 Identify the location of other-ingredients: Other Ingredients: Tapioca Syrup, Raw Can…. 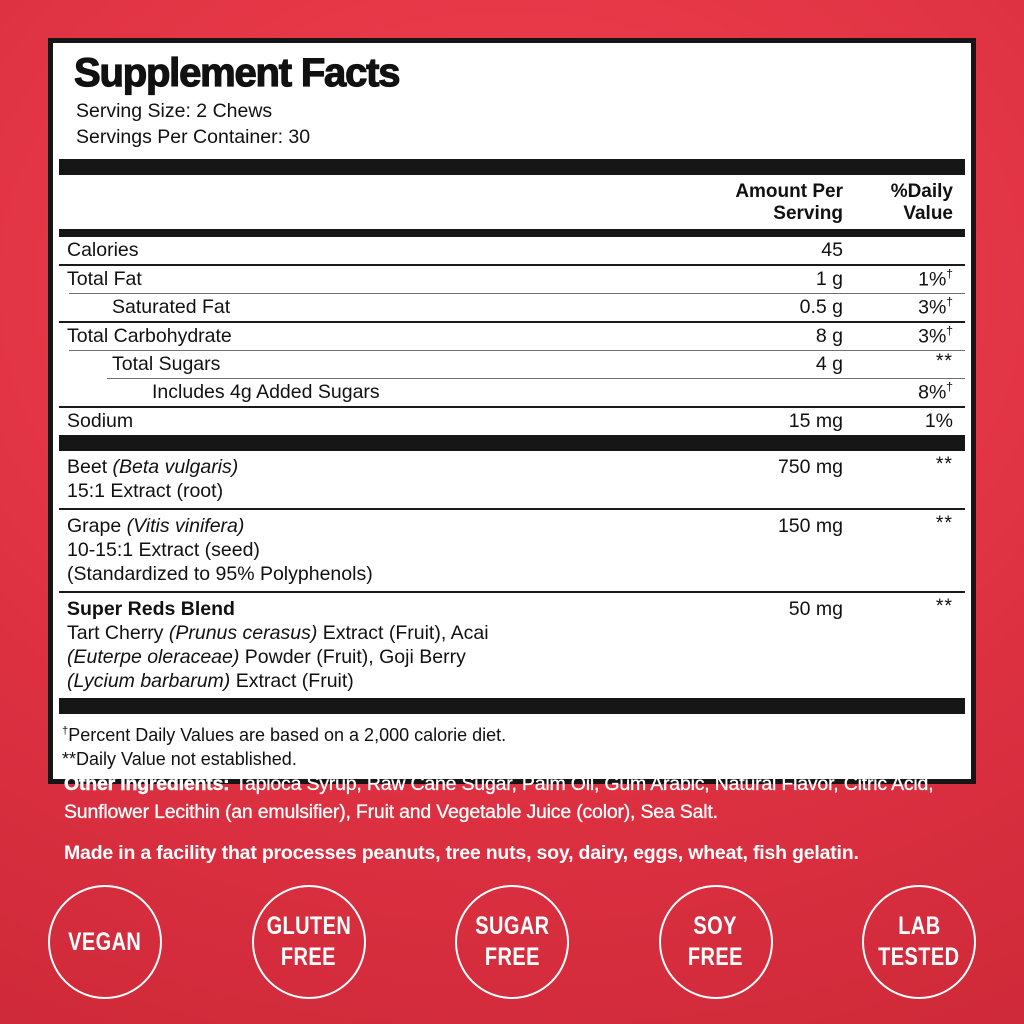
(524, 798).